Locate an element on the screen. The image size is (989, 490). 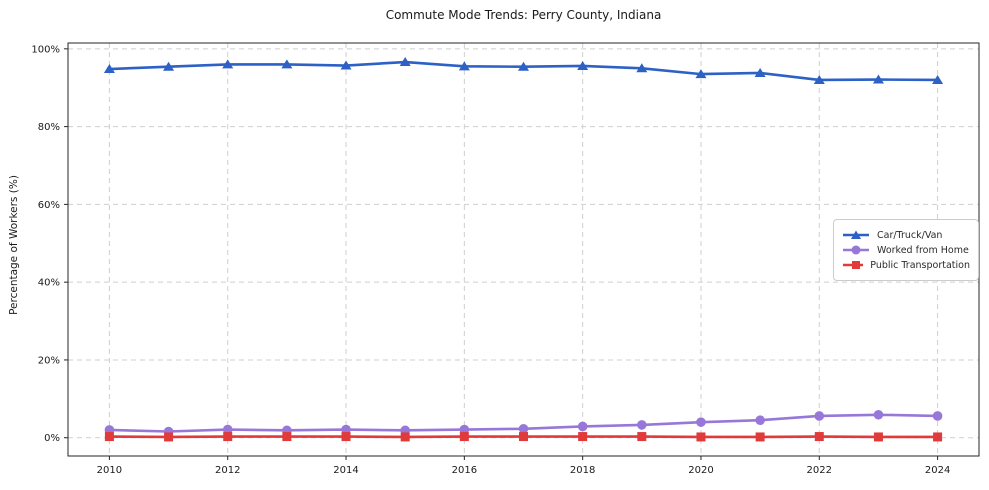
x-tick-label: 2012 is located at coordinates (227, 470).